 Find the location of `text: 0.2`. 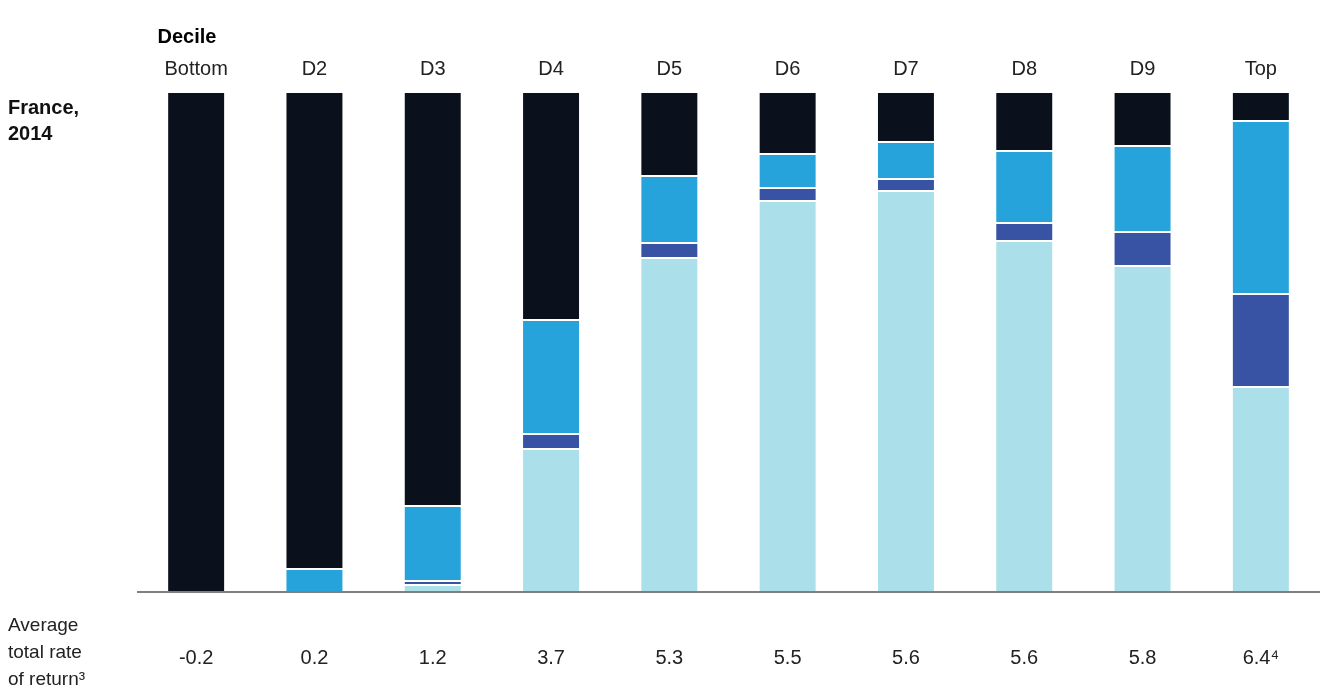

text: 0.2 is located at coordinates (314, 657).